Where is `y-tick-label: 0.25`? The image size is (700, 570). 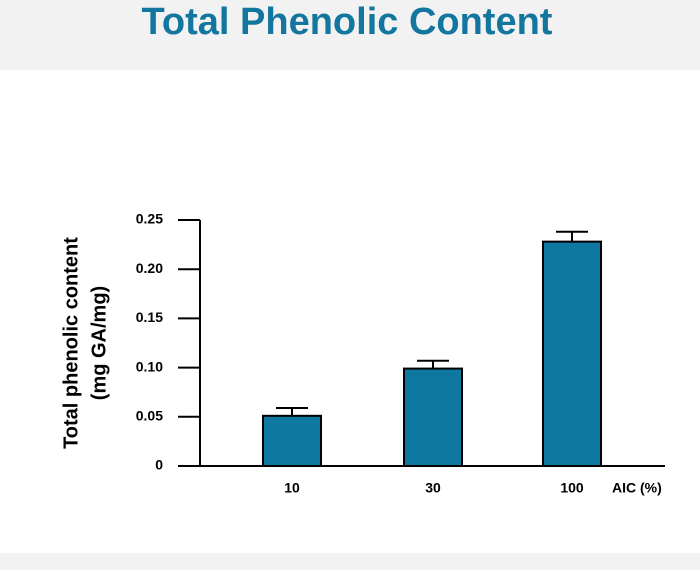
y-tick-label: 0.25 is located at coordinates (149, 219).